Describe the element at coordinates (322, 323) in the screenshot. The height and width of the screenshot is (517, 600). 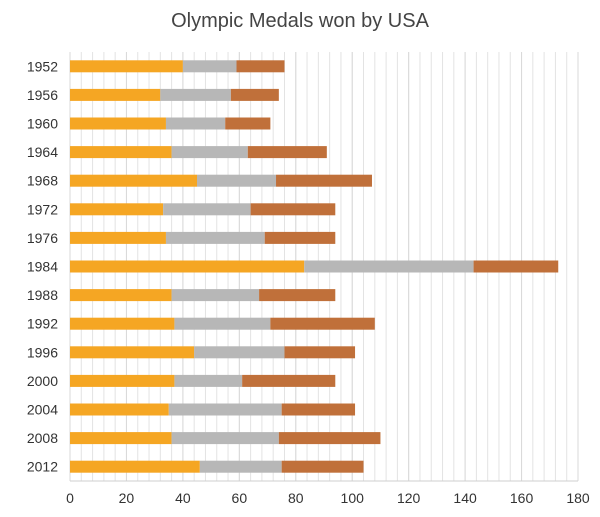
I see `bar-bronze-1992` at that location.